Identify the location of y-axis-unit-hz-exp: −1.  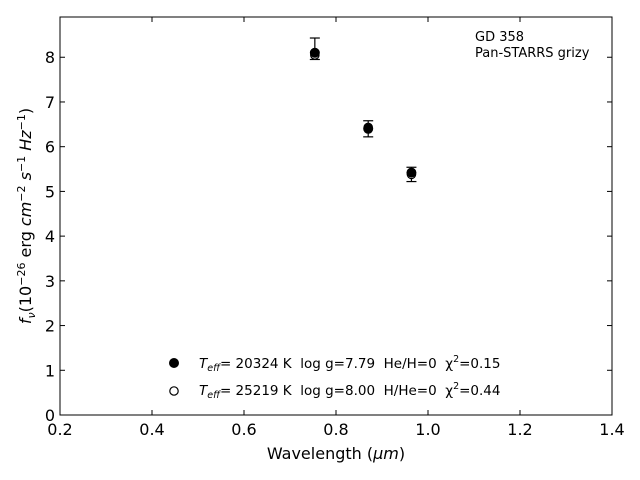
(21, 122).